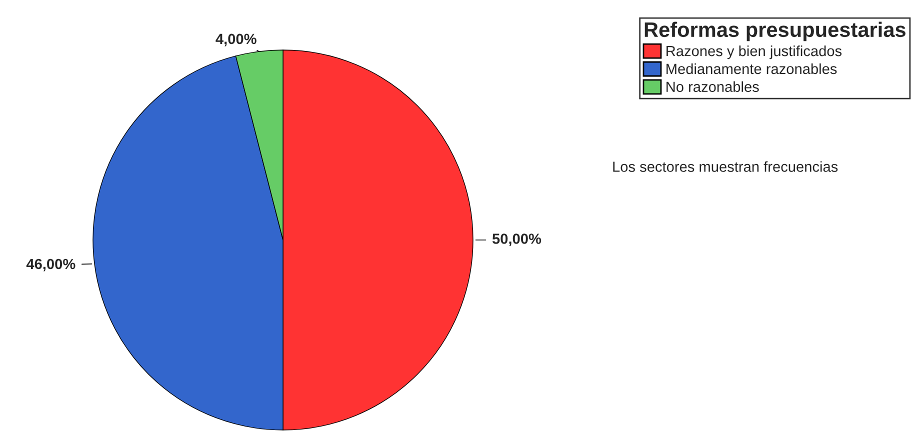 Image resolution: width=920 pixels, height=433 pixels. What do you see at coordinates (775, 32) in the screenshot?
I see `legend-title: Reformas presupuestarias` at bounding box center [775, 32].